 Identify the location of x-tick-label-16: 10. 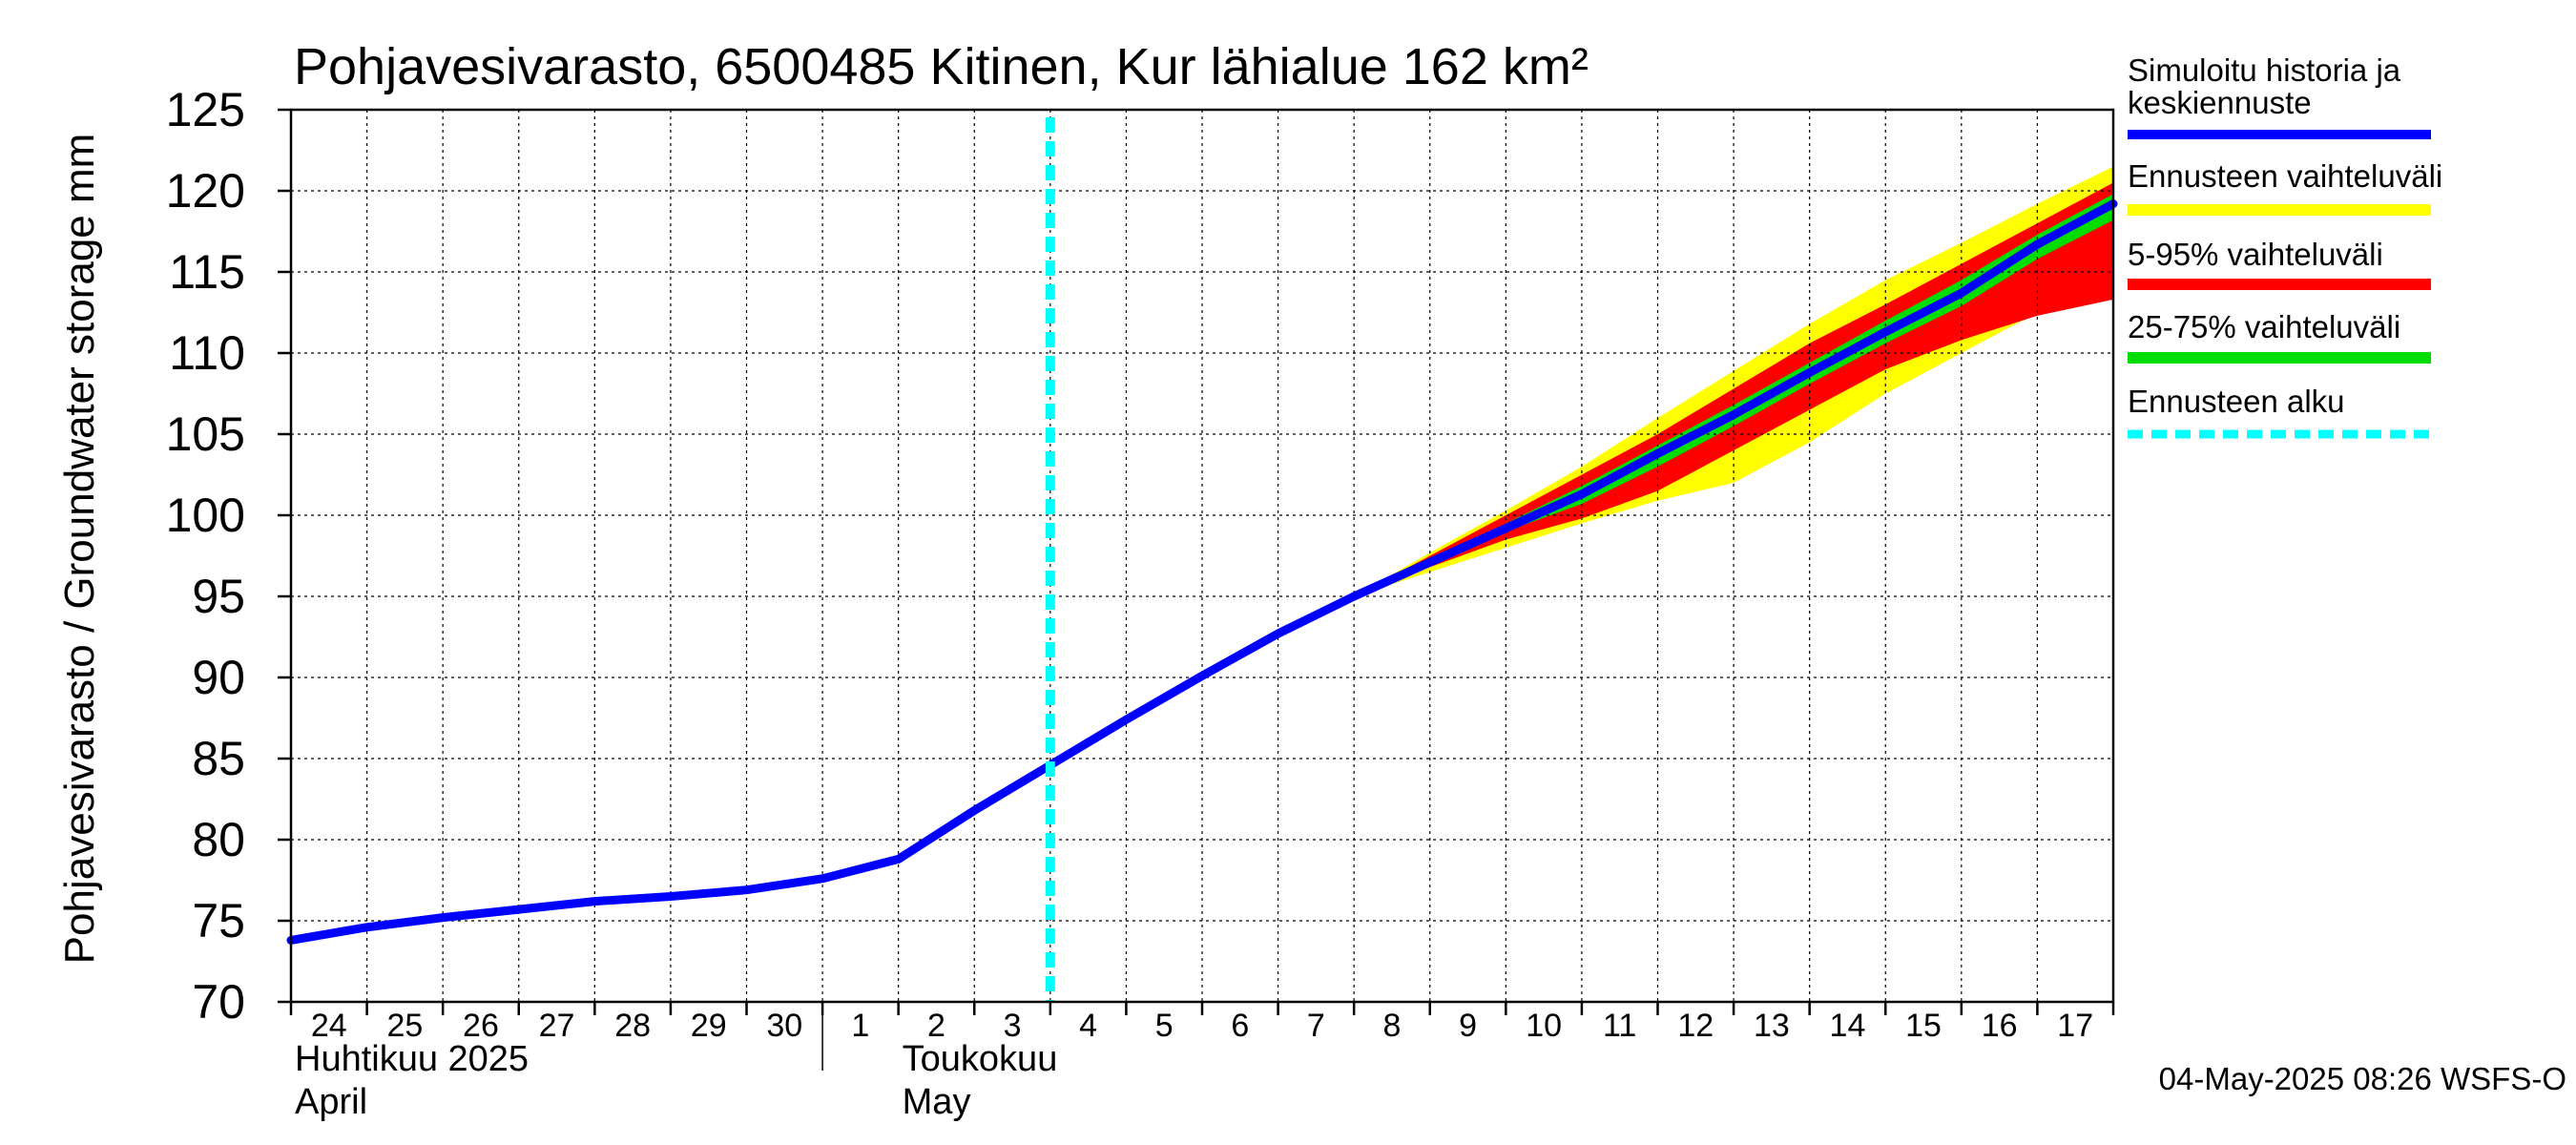
(1544, 1026).